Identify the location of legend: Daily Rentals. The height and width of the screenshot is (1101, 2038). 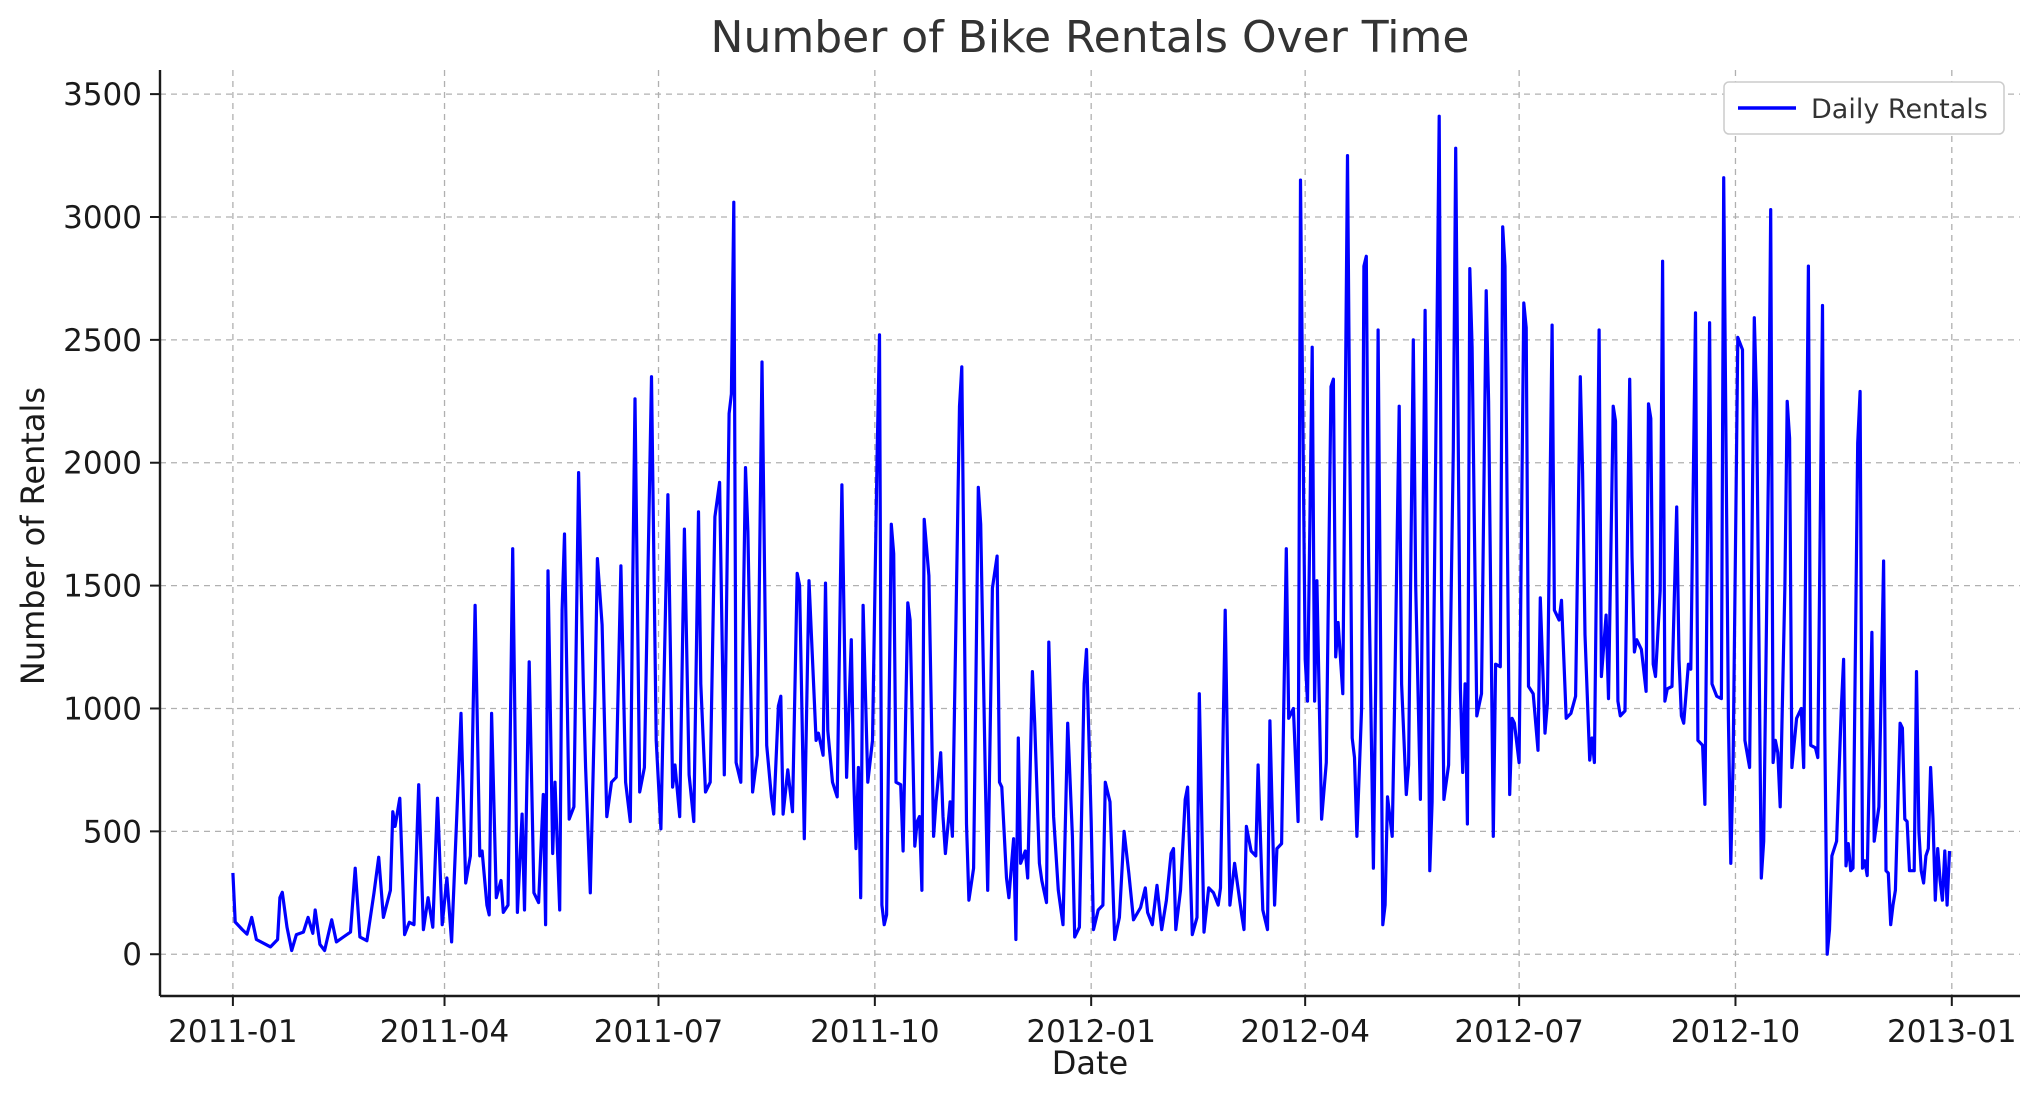
(1864, 108).